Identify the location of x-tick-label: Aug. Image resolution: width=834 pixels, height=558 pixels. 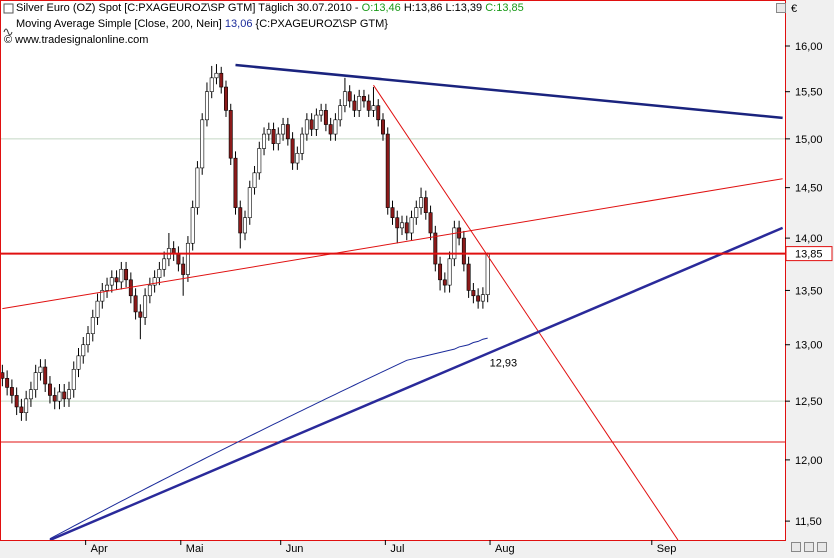
(505, 549).